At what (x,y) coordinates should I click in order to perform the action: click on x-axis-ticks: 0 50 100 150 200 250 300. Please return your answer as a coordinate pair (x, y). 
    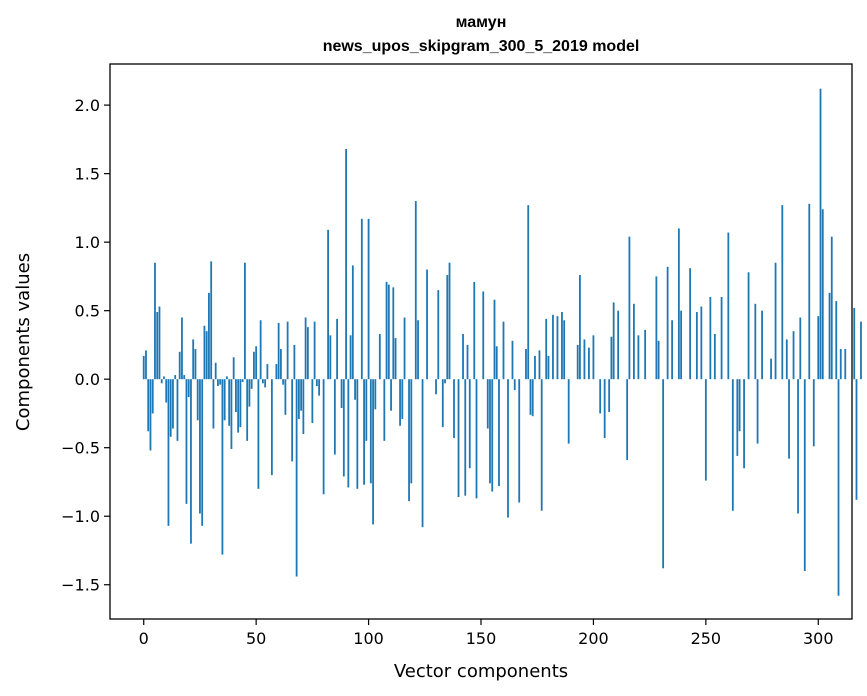
    Looking at the image, I should click on (486, 633).